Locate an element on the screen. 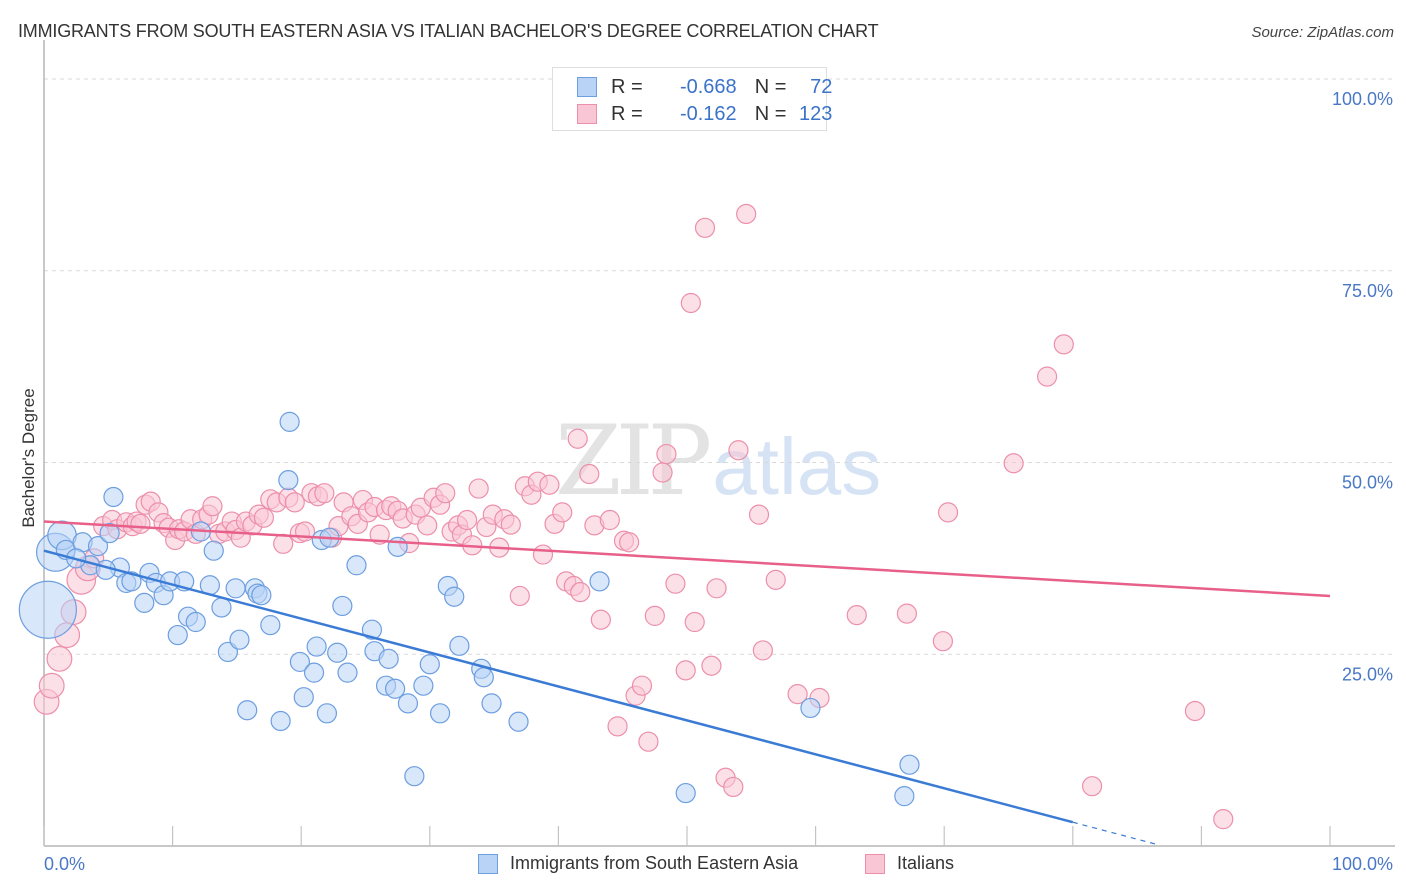 This screenshot has width=1406, height=892. stats-legend: R = -0.668 N = 72 R = -0.162 N = 123 is located at coordinates (692, 99).